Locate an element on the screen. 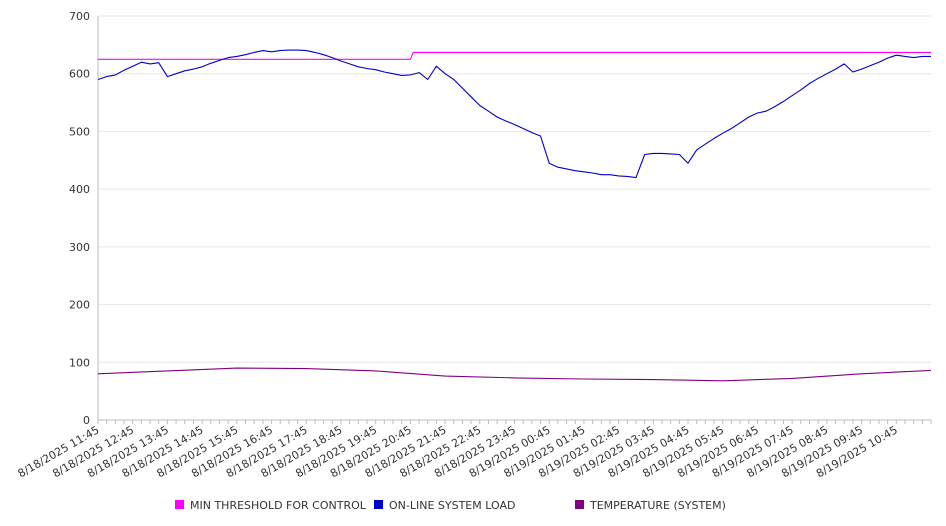 The width and height of the screenshot is (946, 526). legend-label-min-threshold-for-control: MIN THRESHOLD FOR CONTROL is located at coordinates (278, 505).